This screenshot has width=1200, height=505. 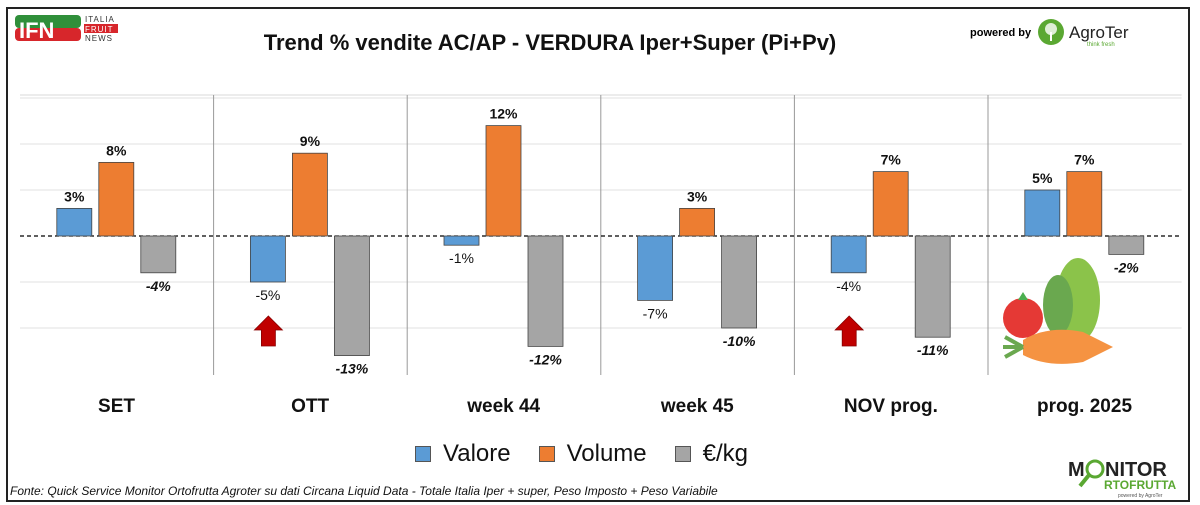 What do you see at coordinates (606, 453) in the screenshot?
I see `legend-label: Volume` at bounding box center [606, 453].